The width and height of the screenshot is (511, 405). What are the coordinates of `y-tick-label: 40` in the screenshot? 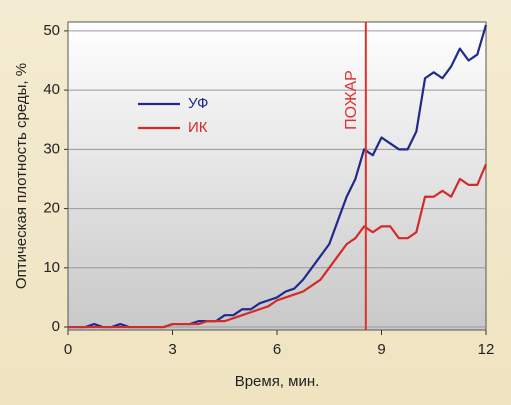 It's located at (51, 89).